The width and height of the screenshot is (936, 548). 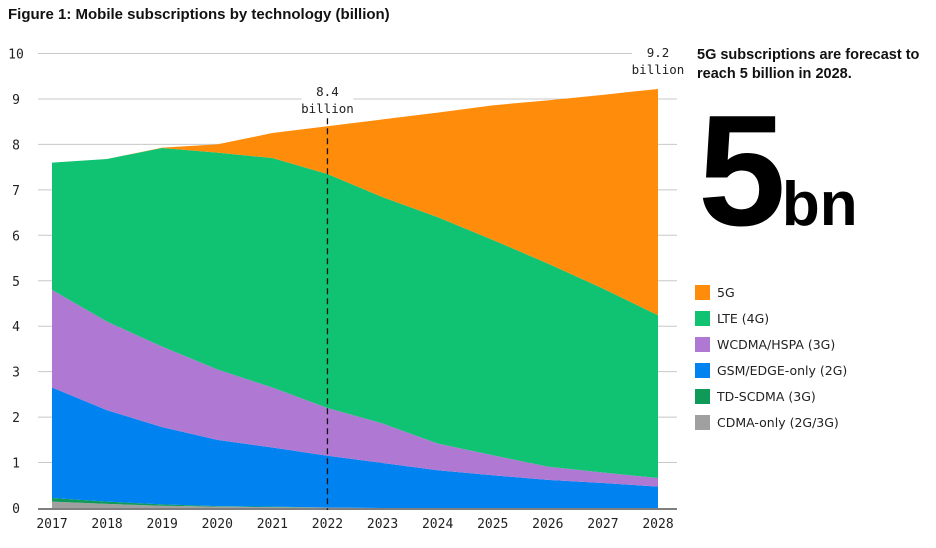 I want to click on annotation-value: 8.4, so click(x=327, y=91).